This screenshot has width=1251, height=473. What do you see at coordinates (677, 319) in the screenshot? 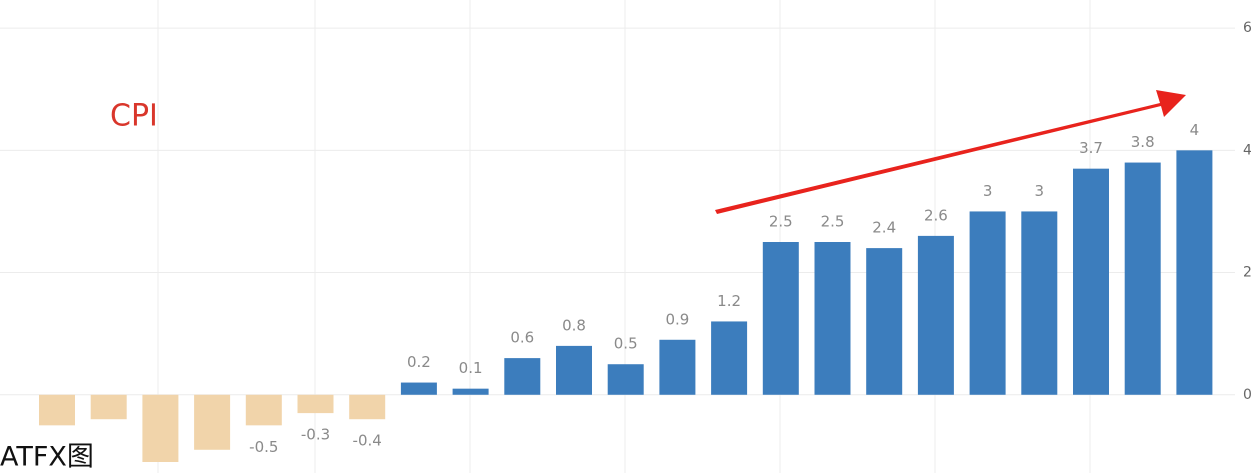
I see `data-label: 0.9` at bounding box center [677, 319].